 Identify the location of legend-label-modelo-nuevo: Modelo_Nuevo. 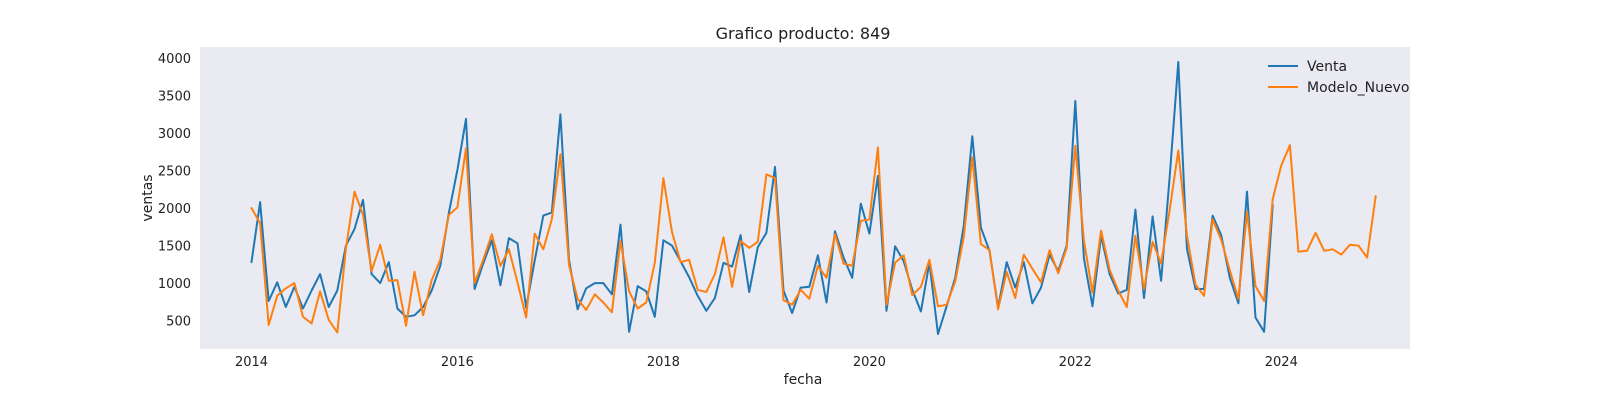
(1358, 88).